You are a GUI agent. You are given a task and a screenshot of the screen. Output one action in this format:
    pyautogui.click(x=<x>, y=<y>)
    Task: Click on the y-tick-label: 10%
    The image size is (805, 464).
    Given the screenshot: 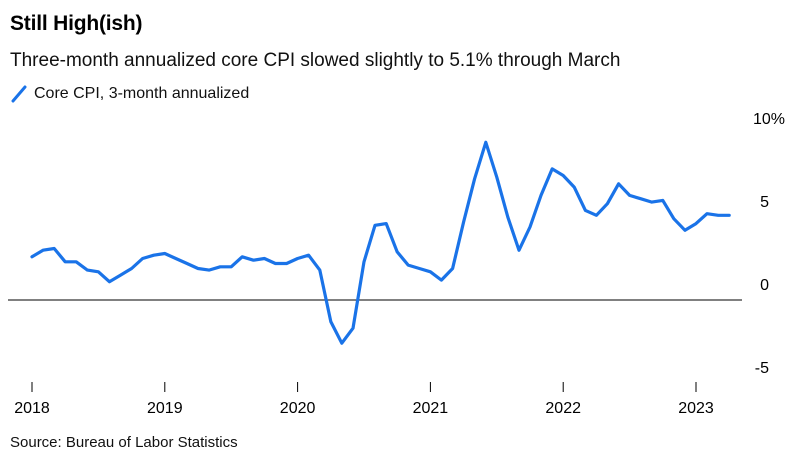 What is the action you would take?
    pyautogui.click(x=769, y=119)
    